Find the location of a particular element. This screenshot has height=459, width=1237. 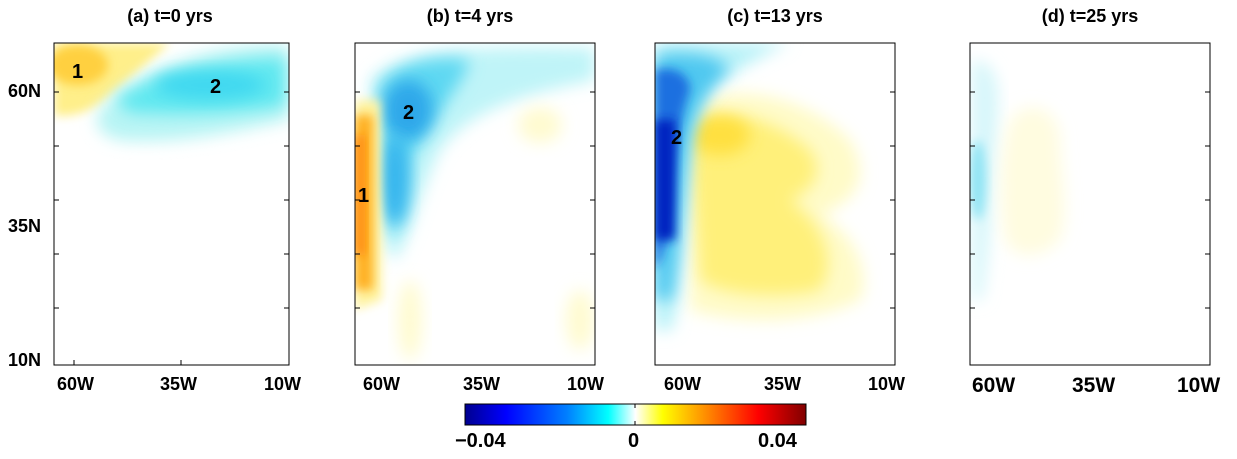

panel-c-axes is located at coordinates (775, 204).